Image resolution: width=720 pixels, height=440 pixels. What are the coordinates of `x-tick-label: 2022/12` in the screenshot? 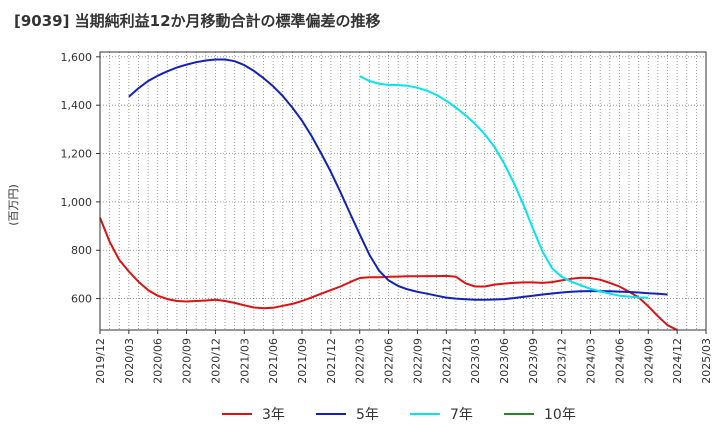 It's located at (446, 361).